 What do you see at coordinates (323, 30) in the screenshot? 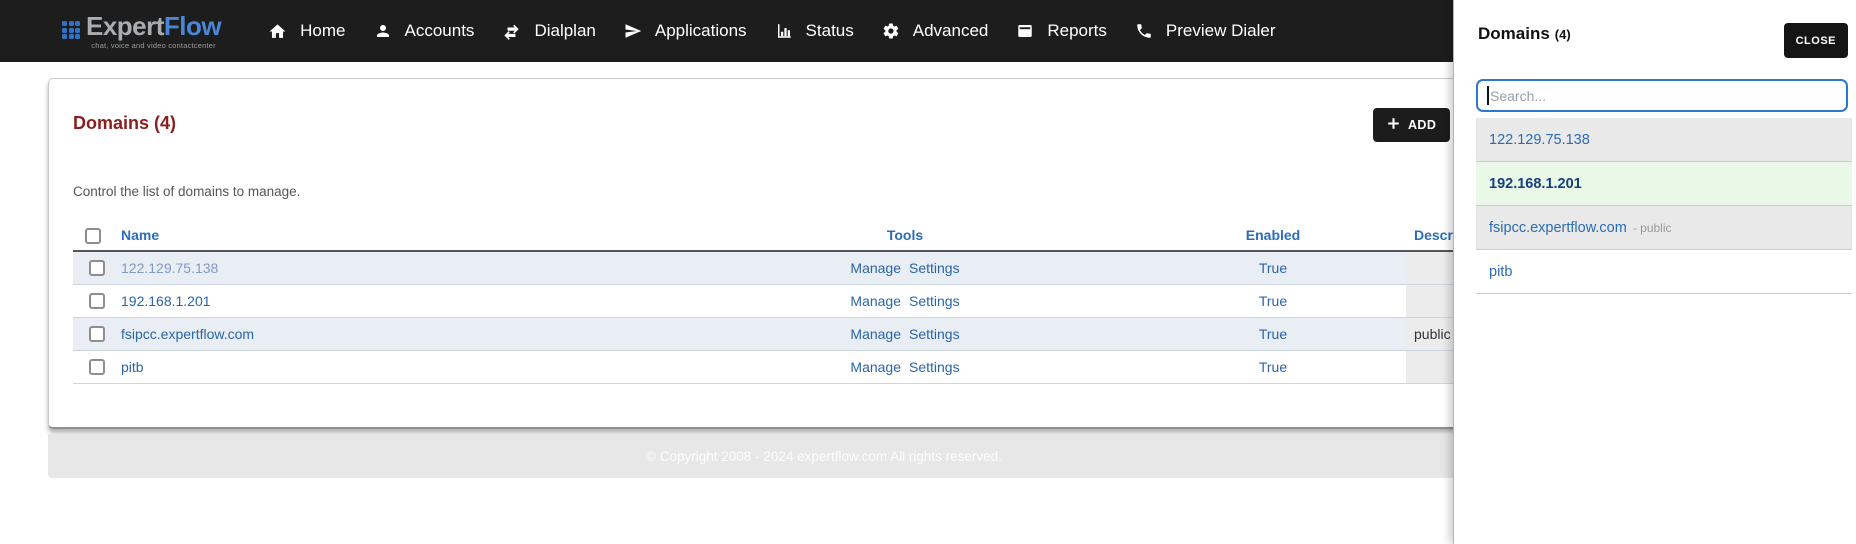
I see `nav-item-label: Home` at bounding box center [323, 30].